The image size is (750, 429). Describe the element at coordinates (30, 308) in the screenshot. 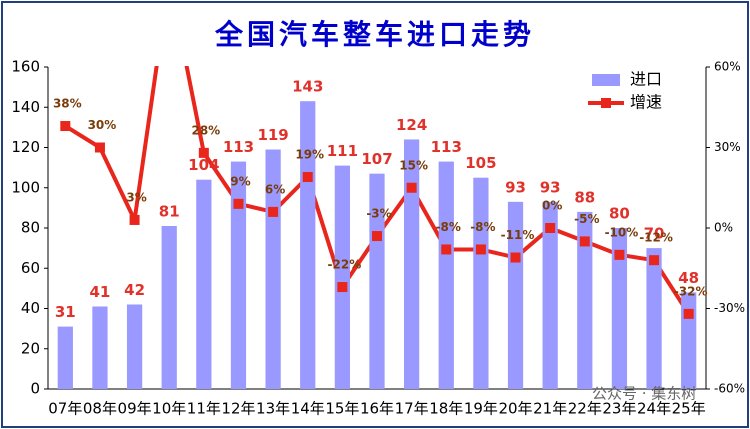

I see `y-tick-label: 40` at that location.